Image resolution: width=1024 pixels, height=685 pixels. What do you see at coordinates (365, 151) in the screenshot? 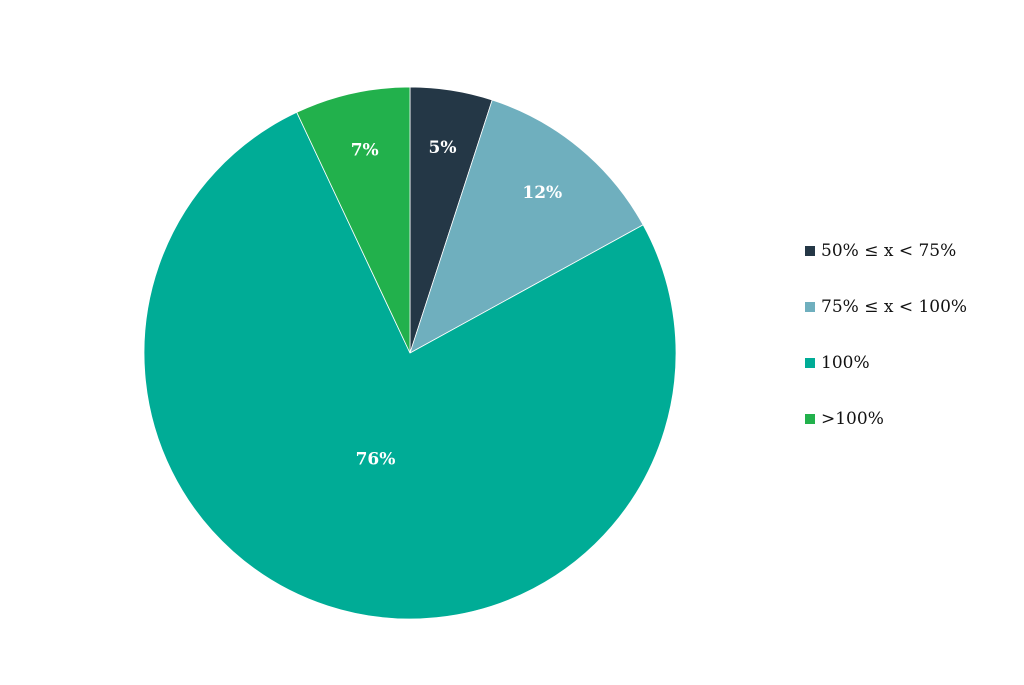
I see `pie-data-label-3: 7%` at bounding box center [365, 151].